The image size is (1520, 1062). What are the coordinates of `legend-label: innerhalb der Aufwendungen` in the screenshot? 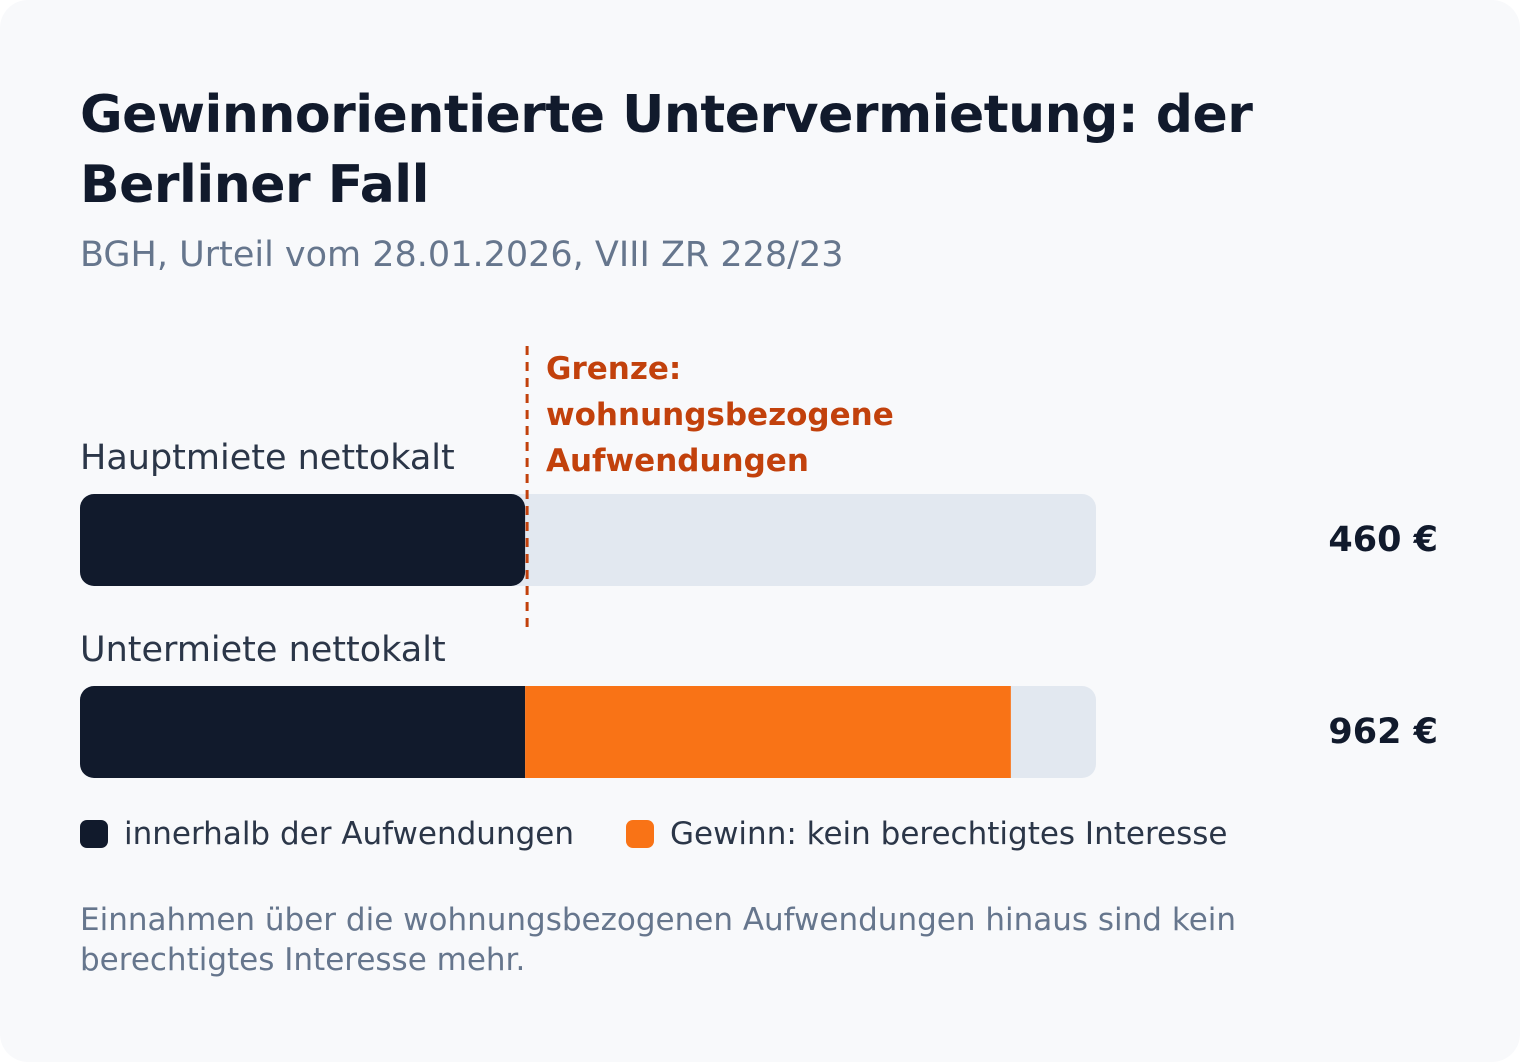 It's located at (349, 834).